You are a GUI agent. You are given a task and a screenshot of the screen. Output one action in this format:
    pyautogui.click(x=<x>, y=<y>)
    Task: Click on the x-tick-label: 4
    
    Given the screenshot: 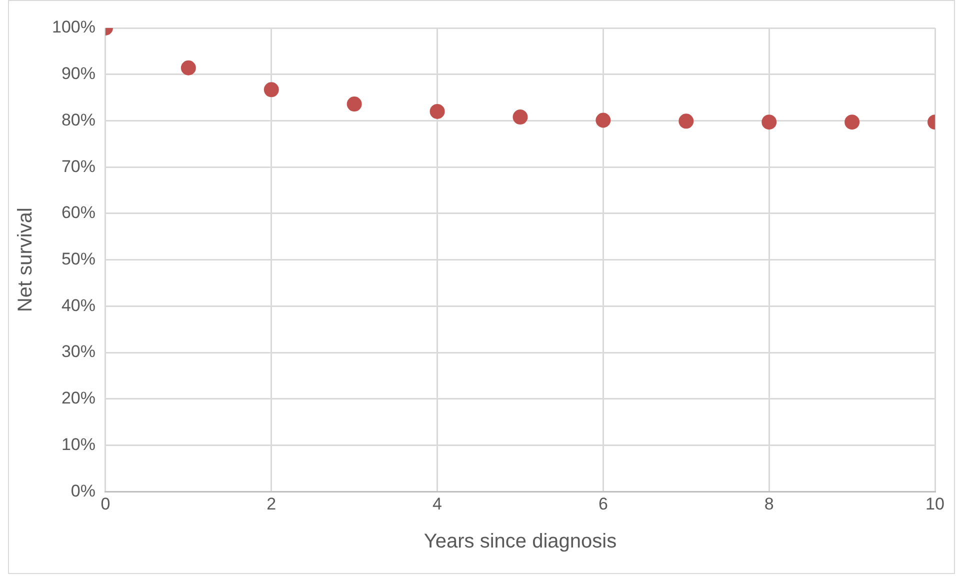 What is the action you would take?
    pyautogui.click(x=437, y=504)
    